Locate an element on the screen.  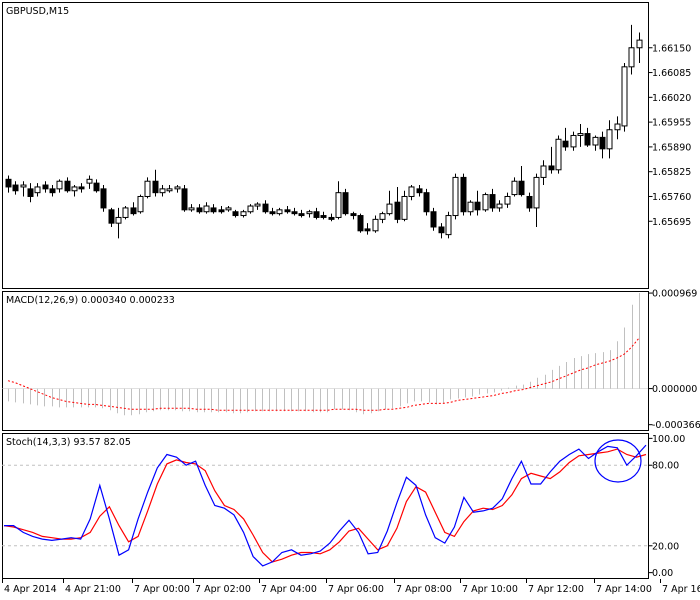
y-tick-label: 0.000969 is located at coordinates (674, 294).